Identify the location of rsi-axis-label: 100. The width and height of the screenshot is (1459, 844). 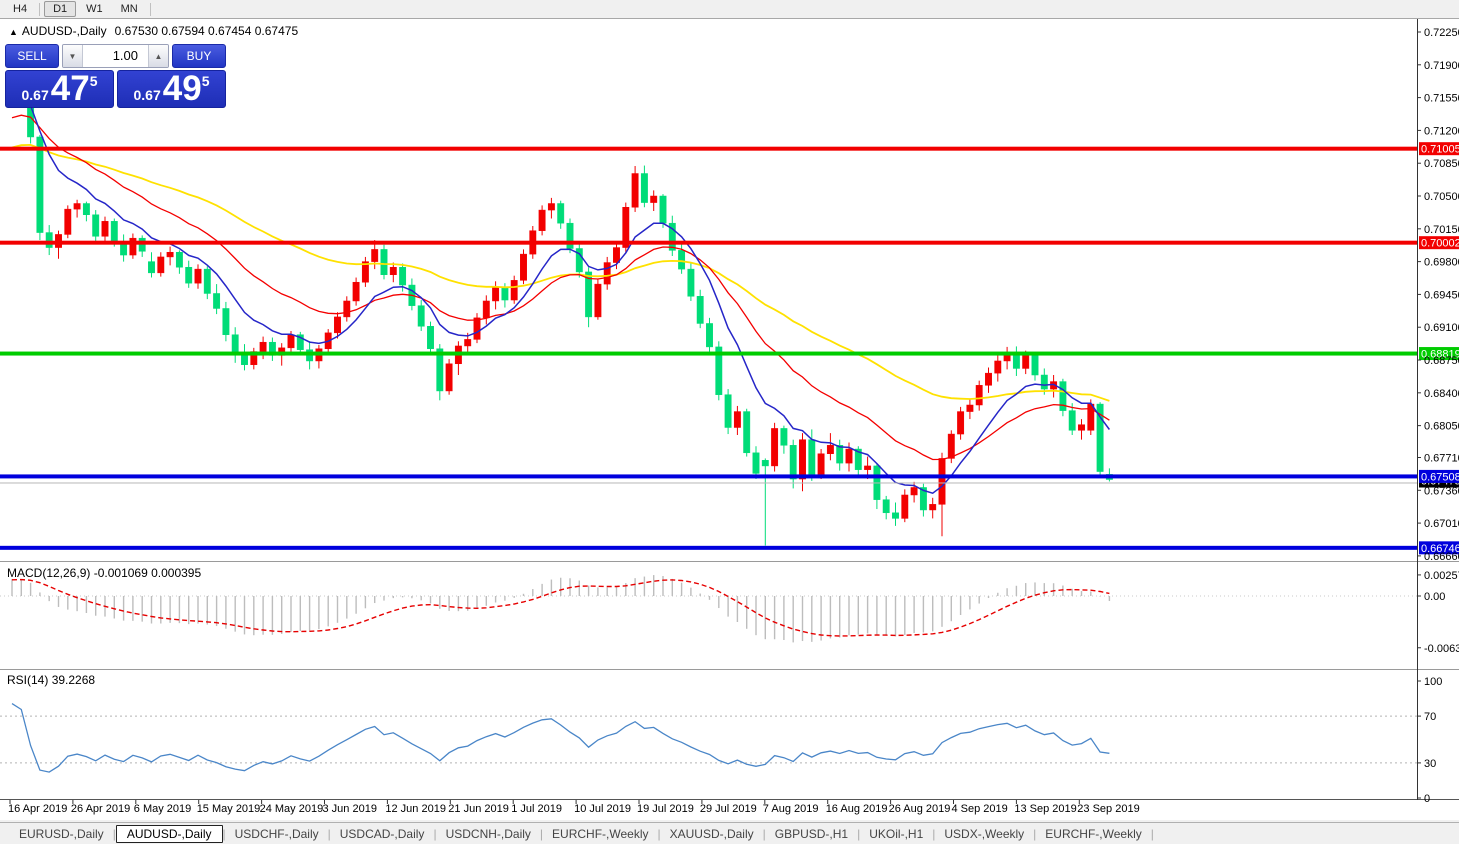
(1433, 682).